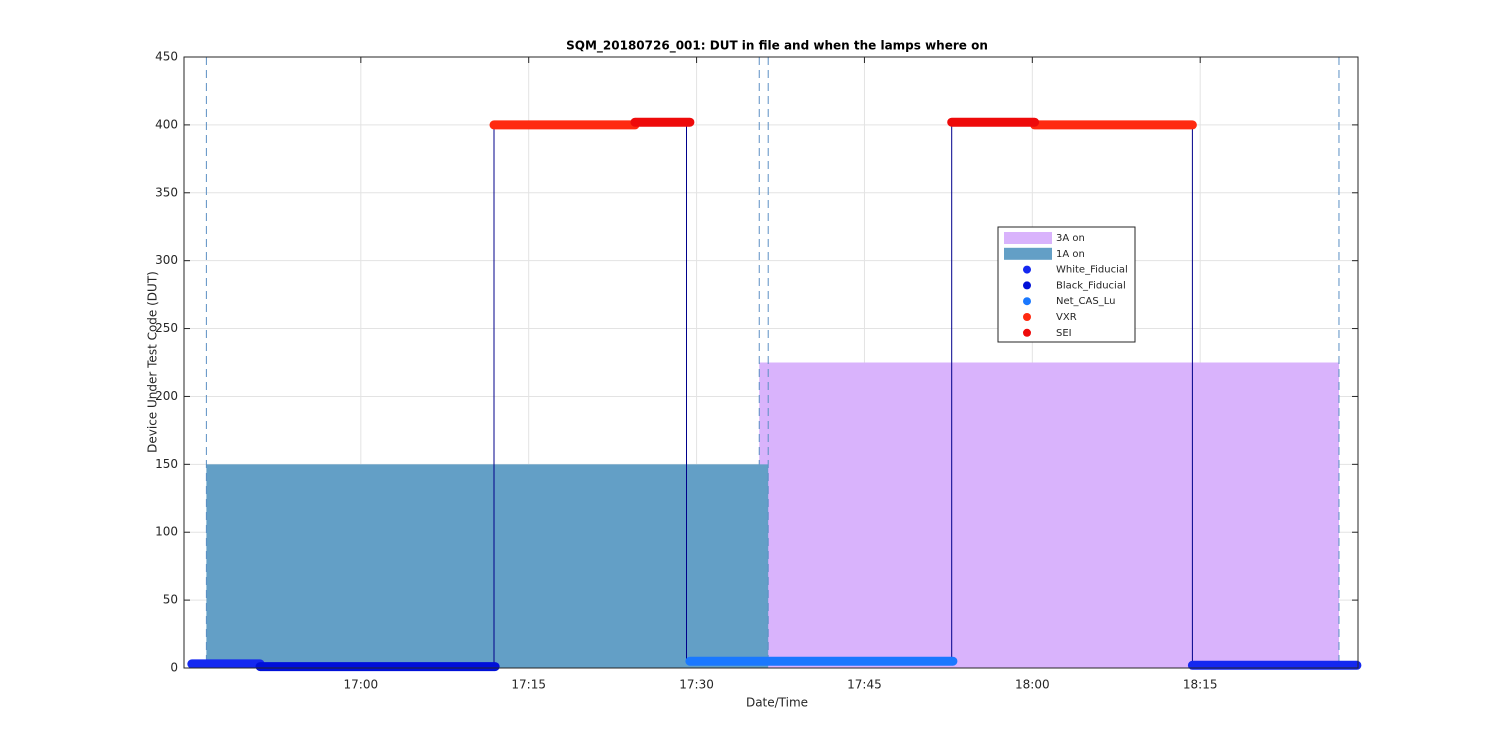 Image resolution: width=1500 pixels, height=750 pixels. What do you see at coordinates (777, 703) in the screenshot?
I see `x-axis-label: Date/Time` at bounding box center [777, 703].